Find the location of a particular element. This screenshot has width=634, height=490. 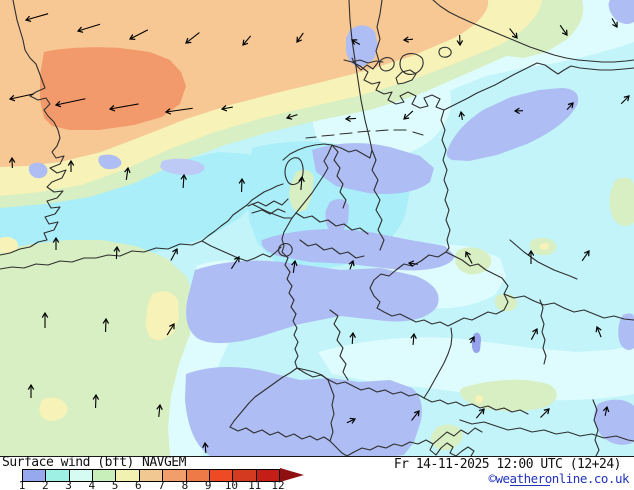

border-de-pl-border is located at coordinates (445, 181).